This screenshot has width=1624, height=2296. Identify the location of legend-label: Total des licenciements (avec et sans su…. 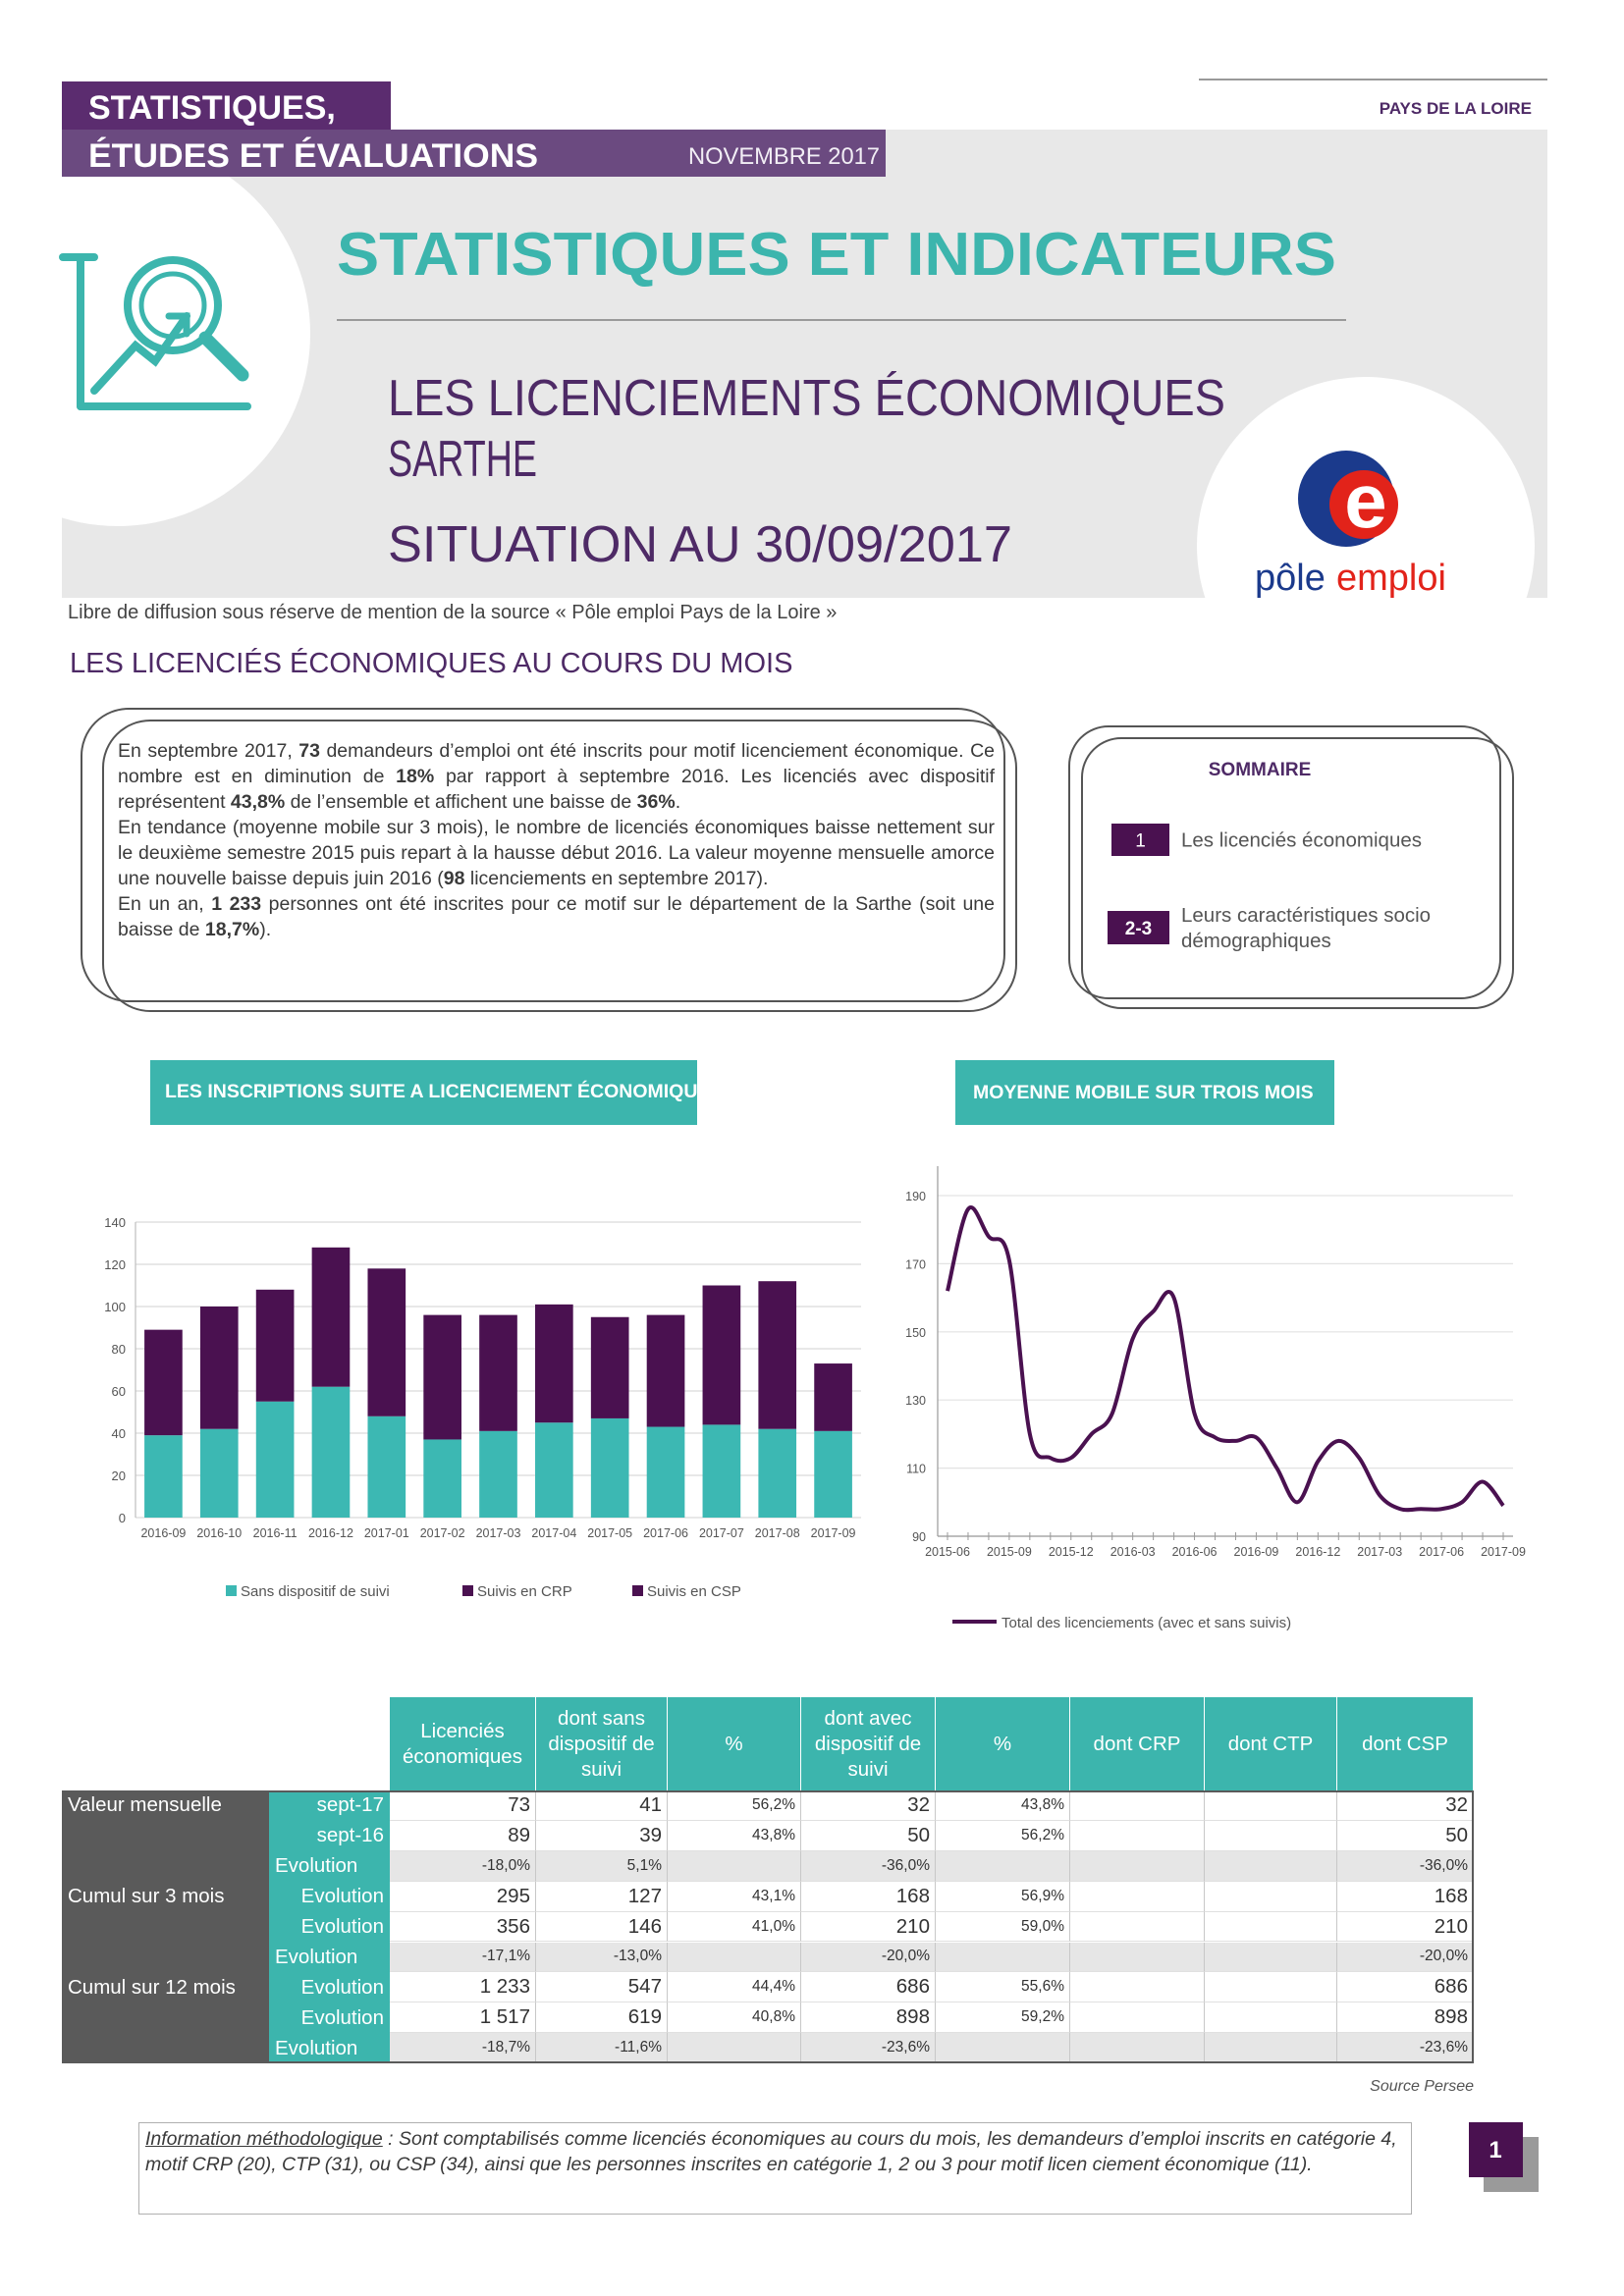
(1146, 1623).